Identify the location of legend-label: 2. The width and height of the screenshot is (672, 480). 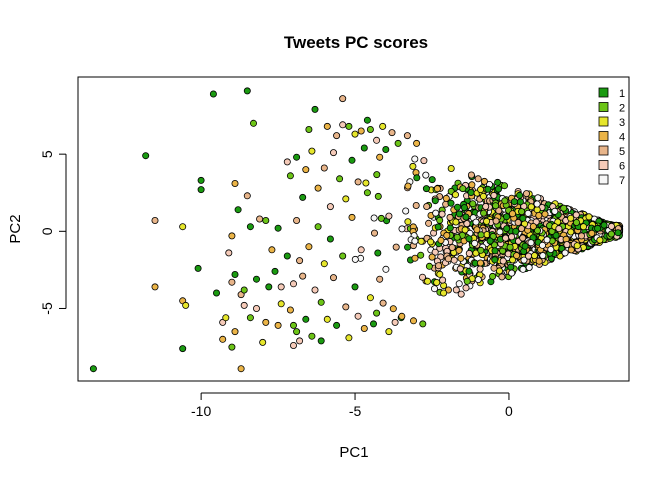
(622, 109).